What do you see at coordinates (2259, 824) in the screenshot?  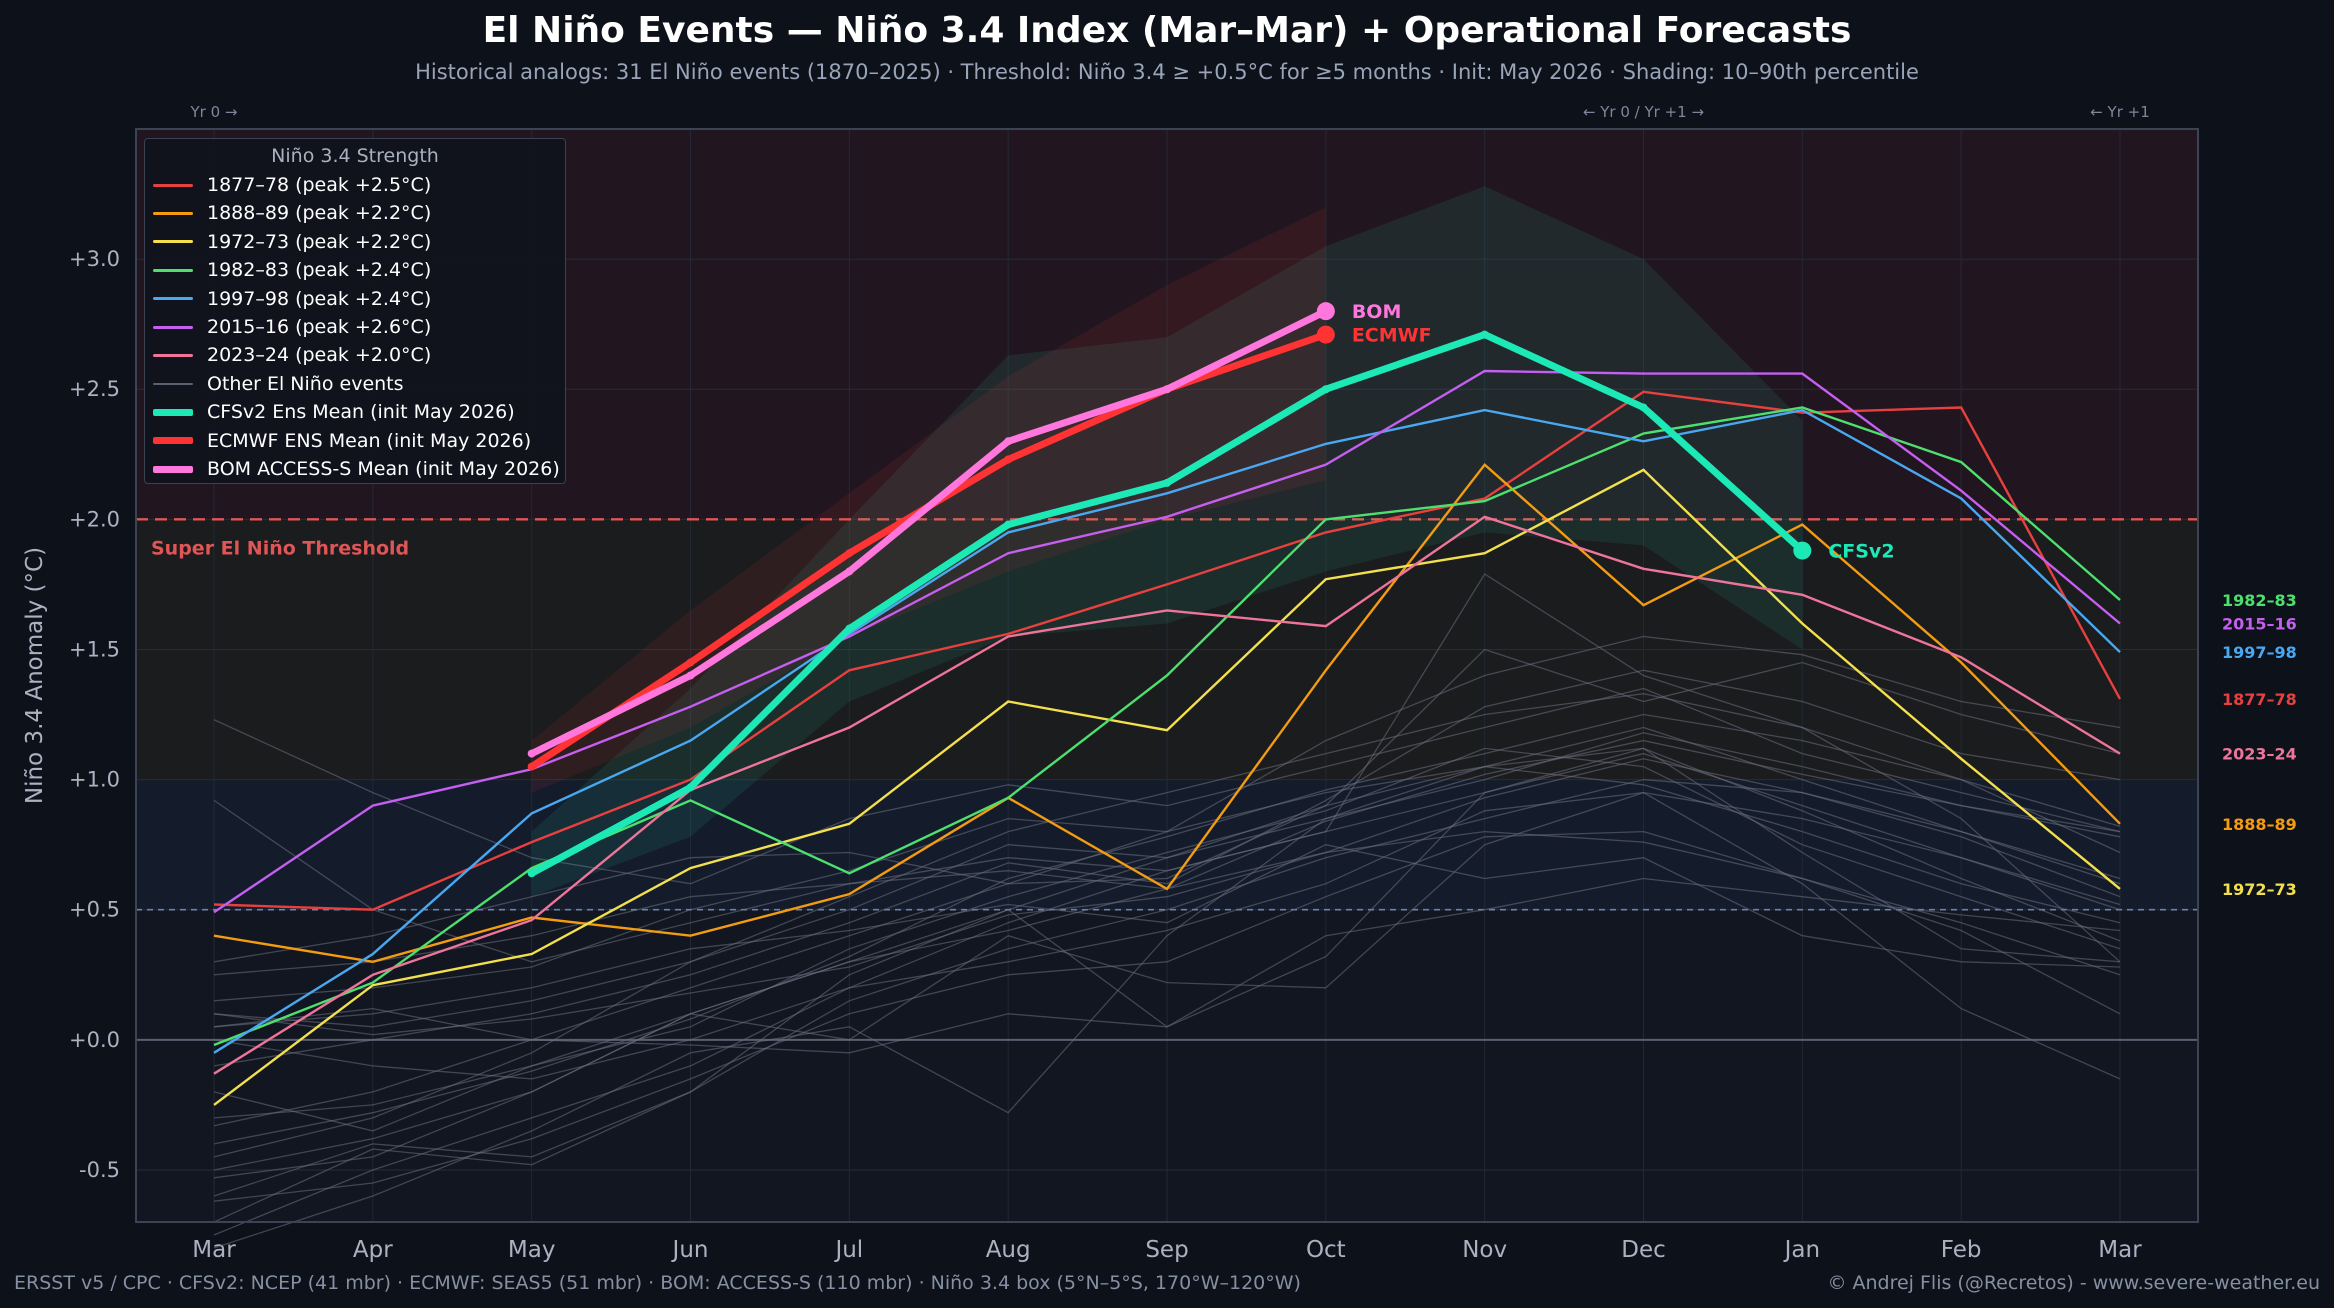 I see `series-end-label: 1888–89` at bounding box center [2259, 824].